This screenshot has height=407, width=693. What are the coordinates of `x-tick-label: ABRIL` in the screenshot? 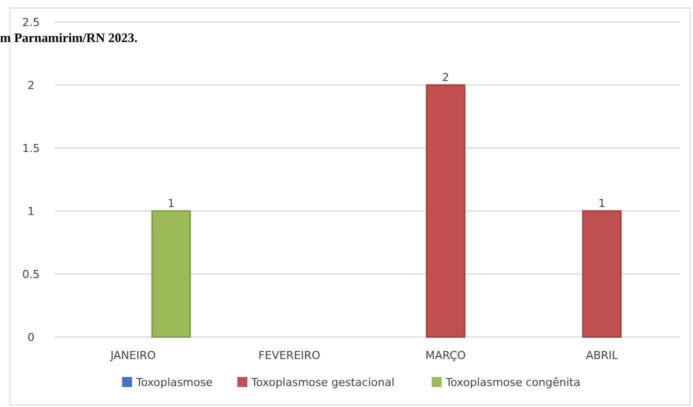 It's located at (602, 355).